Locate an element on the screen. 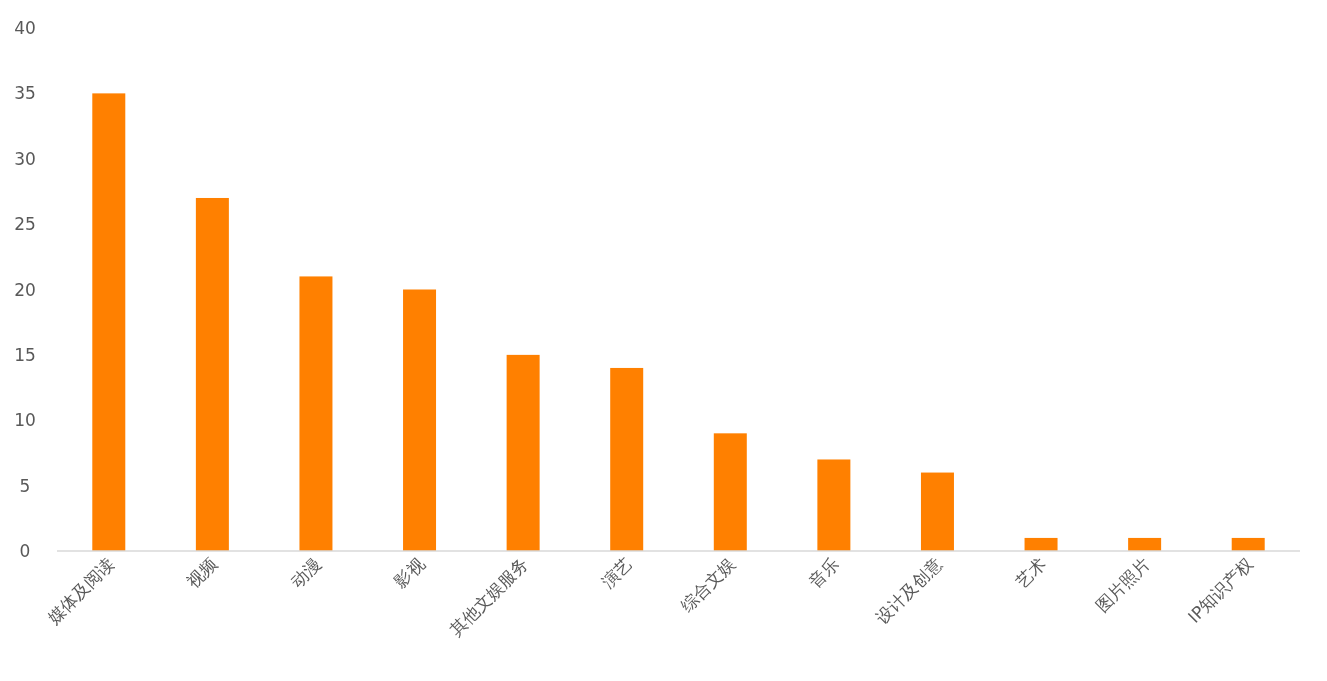 The height and width of the screenshot is (681, 1327). y-tick-label: 15 is located at coordinates (25, 354).